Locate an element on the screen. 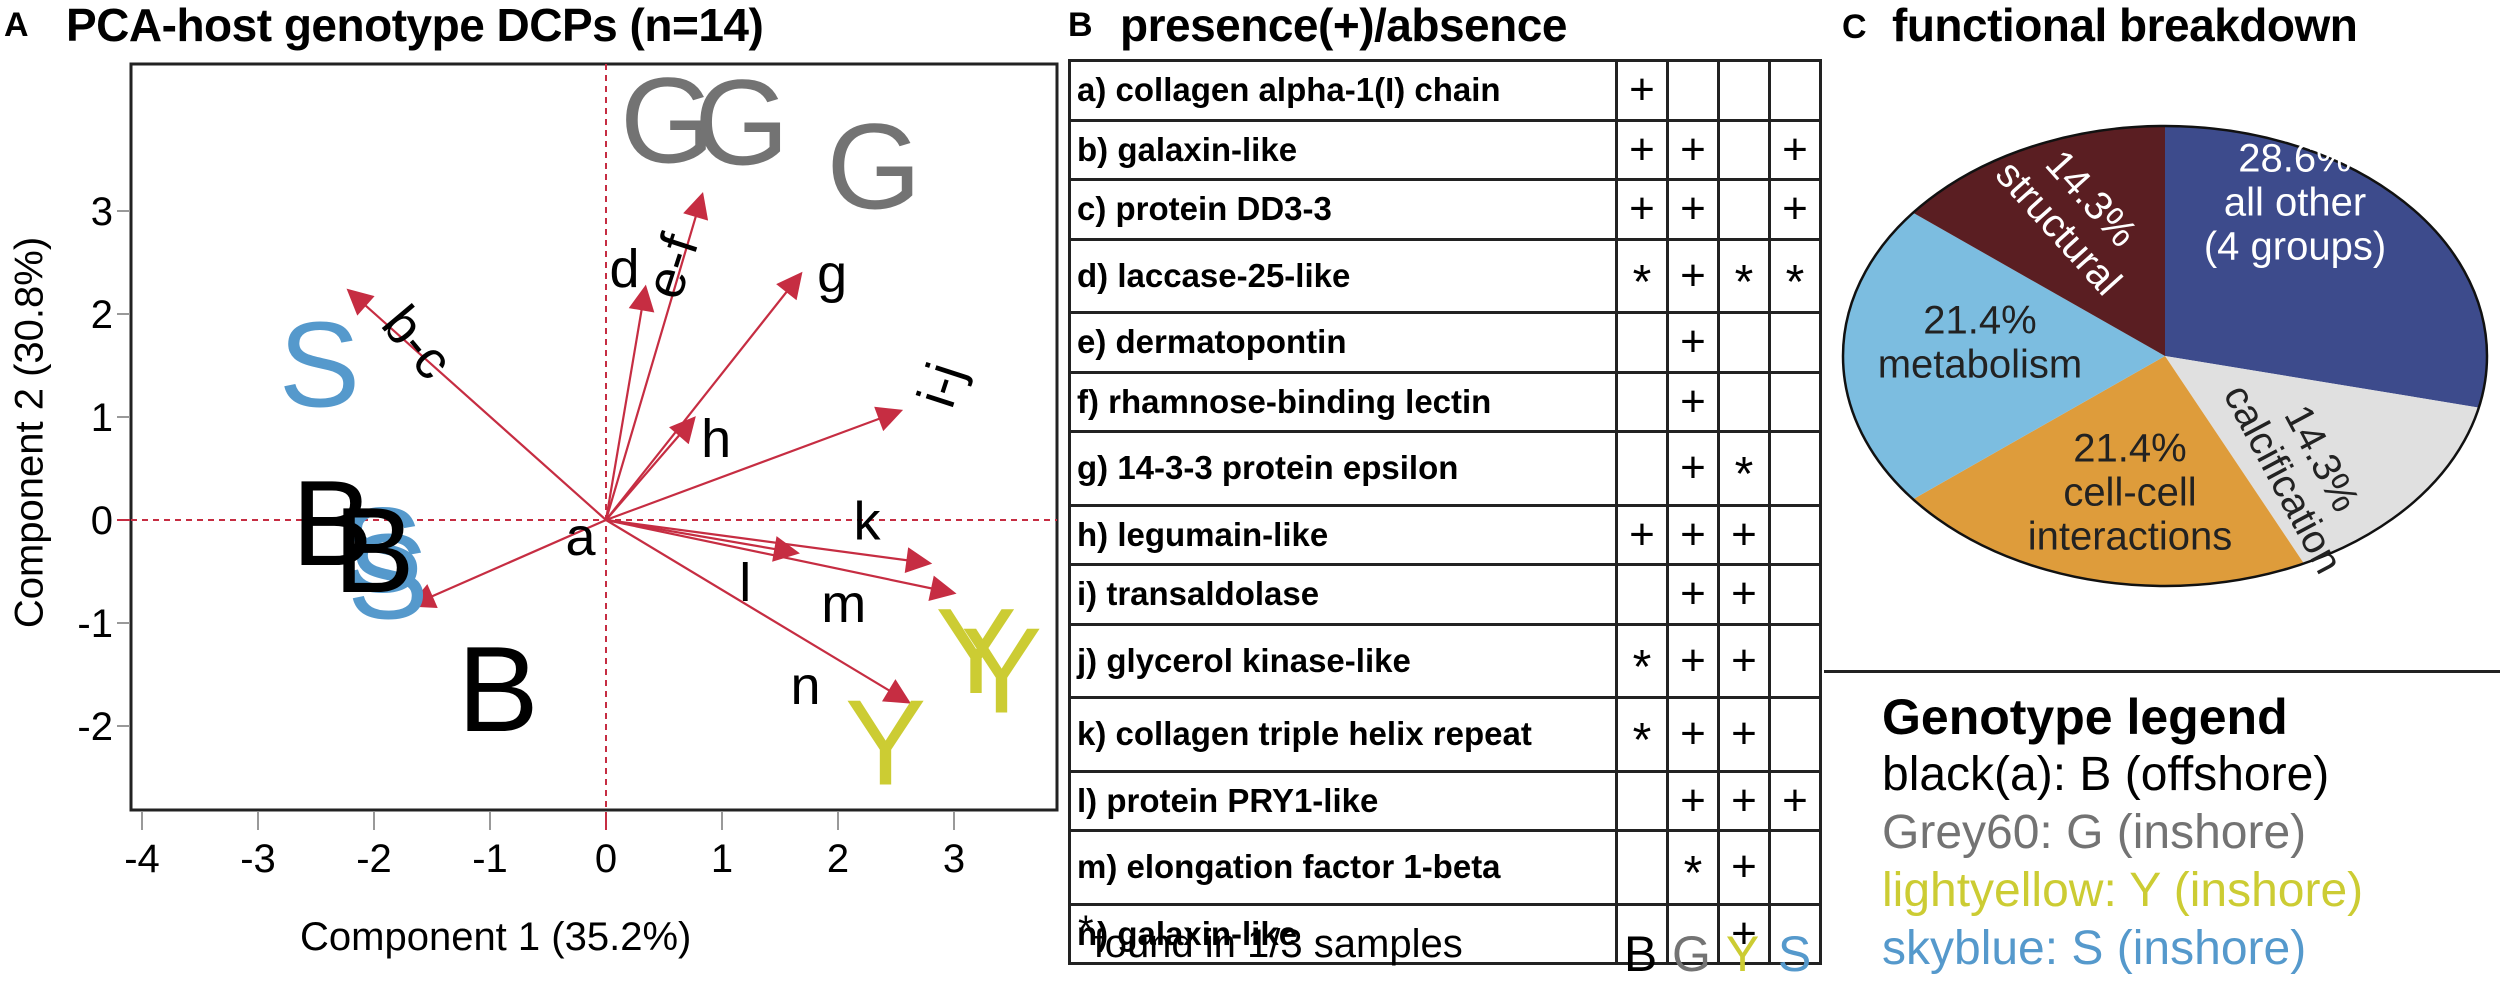 The image size is (2500, 983). protein-name-cell: e) dermatopontin is located at coordinates (1343, 342).